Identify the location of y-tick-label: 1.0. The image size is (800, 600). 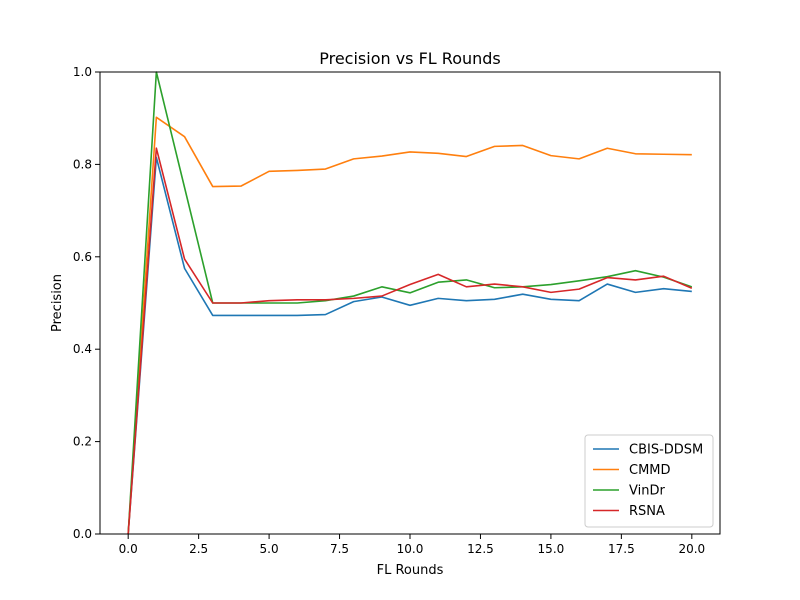
(82, 72).